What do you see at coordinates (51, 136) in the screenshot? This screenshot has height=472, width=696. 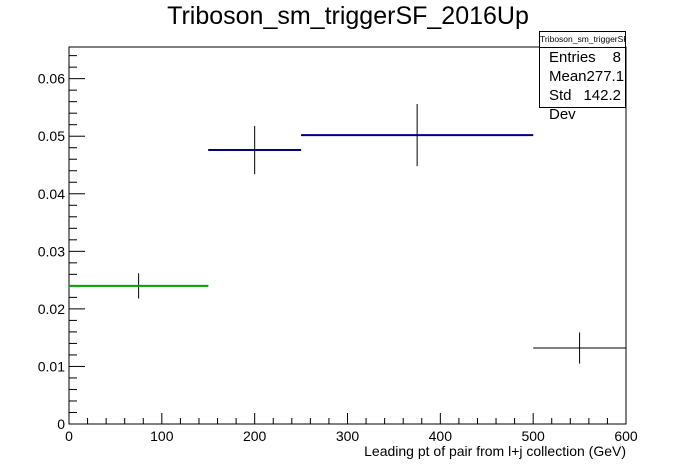 I see `y-tick-label: 0.05` at bounding box center [51, 136].